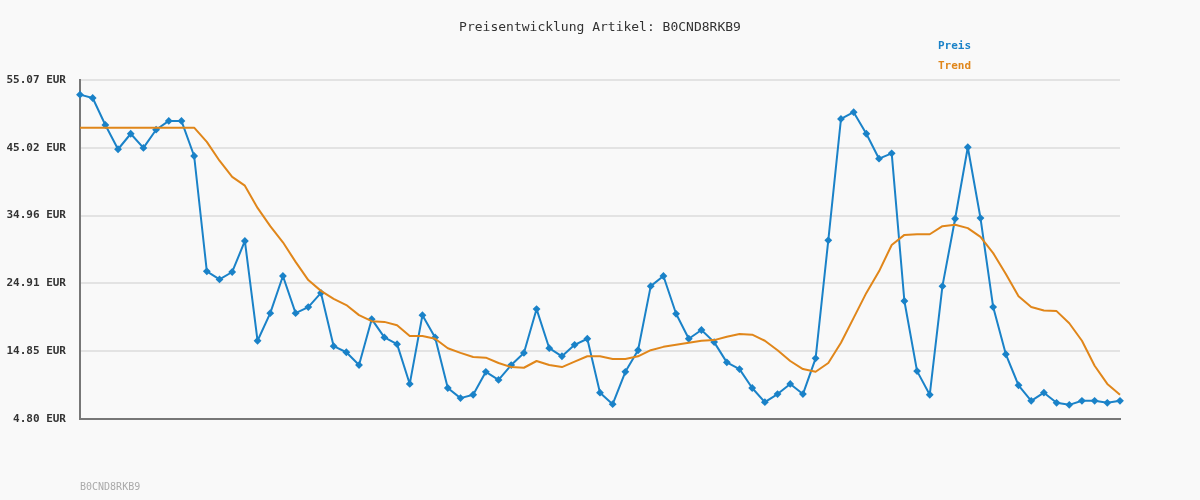  Describe the element at coordinates (955, 46) in the screenshot. I see `text: Preis` at that location.